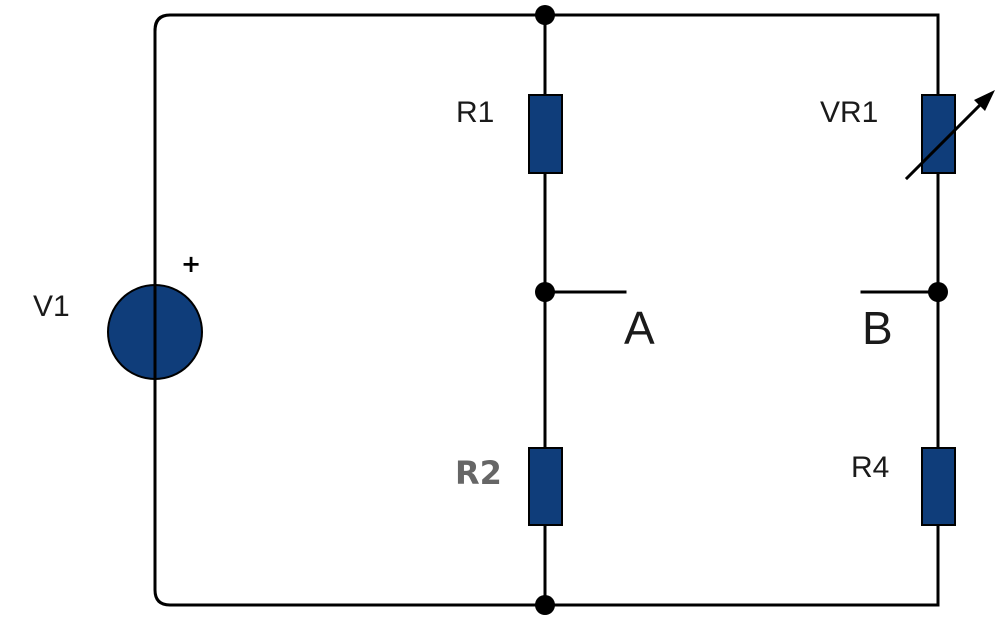 This screenshot has width=1007, height=630. Describe the element at coordinates (938, 486) in the screenshot. I see `resistor-r4` at that location.